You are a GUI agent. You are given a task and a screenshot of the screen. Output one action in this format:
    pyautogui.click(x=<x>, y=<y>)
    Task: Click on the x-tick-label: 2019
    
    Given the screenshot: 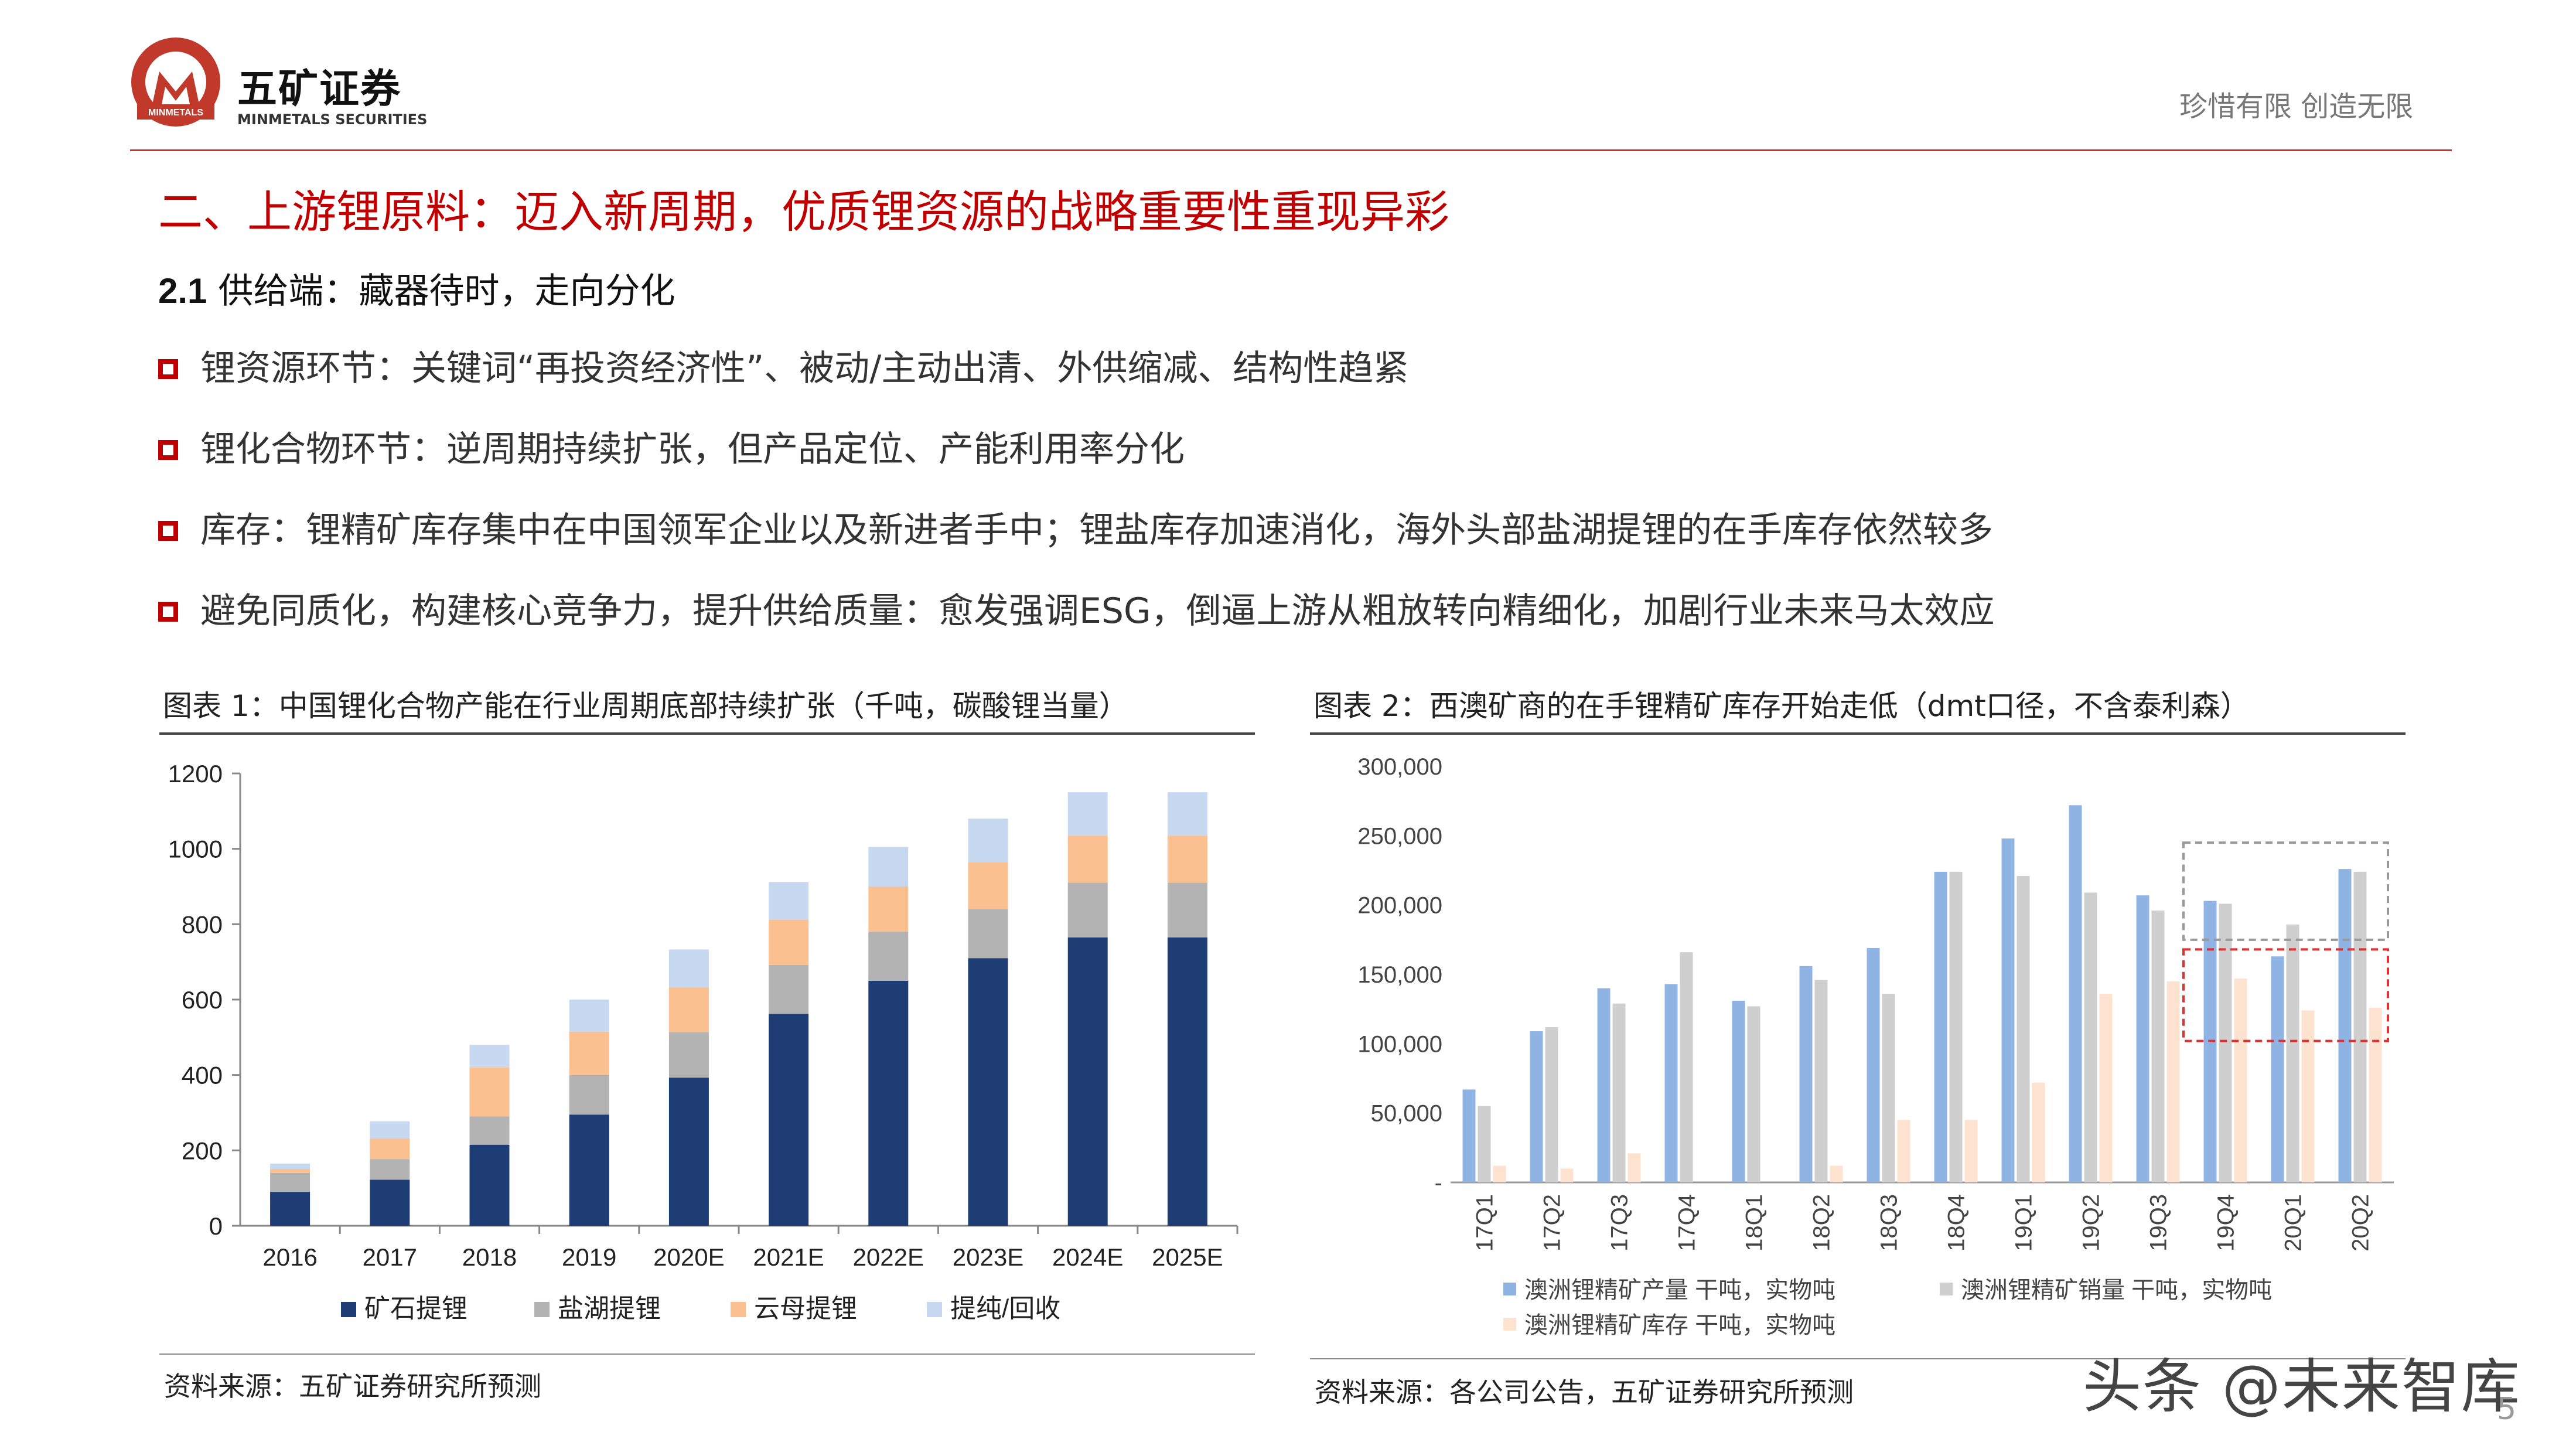 What is the action you would take?
    pyautogui.click(x=589, y=1257)
    